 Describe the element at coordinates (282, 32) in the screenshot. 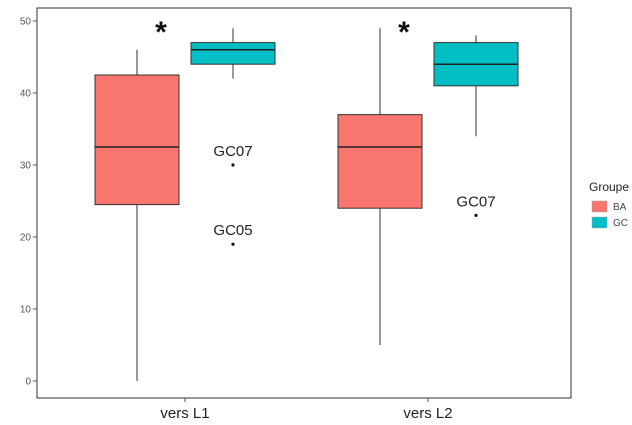

I see `significance-annotations: * *` at that location.